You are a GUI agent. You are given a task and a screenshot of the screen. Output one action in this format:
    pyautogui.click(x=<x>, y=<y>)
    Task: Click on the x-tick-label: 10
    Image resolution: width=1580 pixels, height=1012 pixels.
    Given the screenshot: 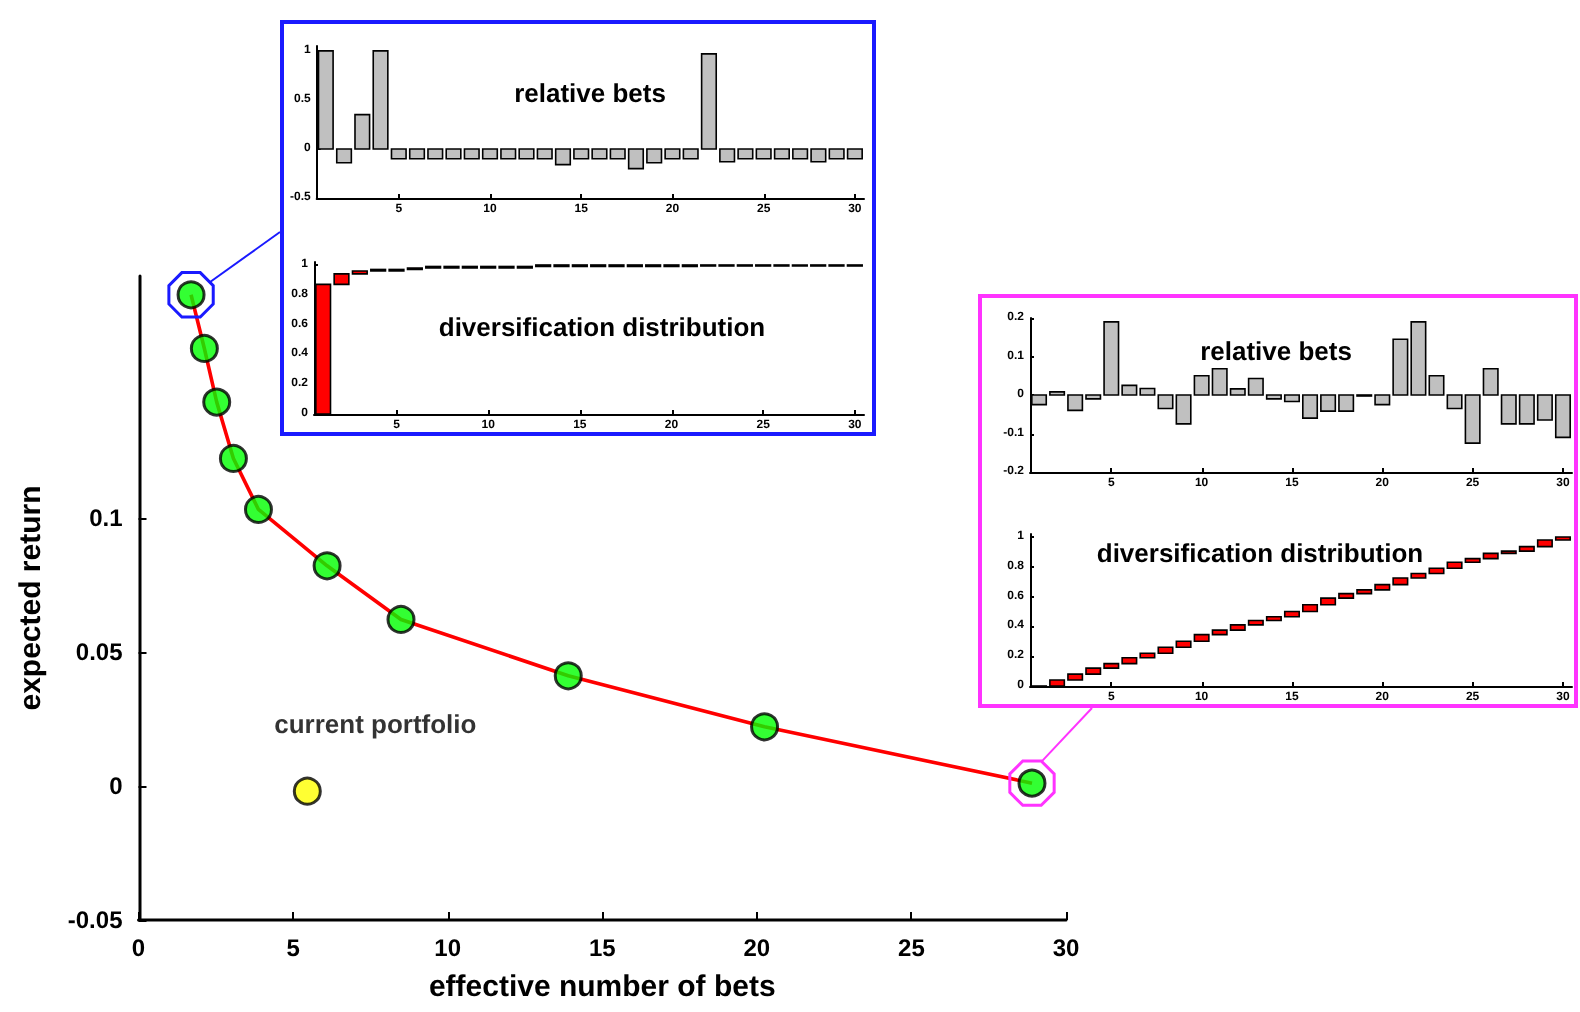 What is the action you would take?
    pyautogui.click(x=448, y=948)
    